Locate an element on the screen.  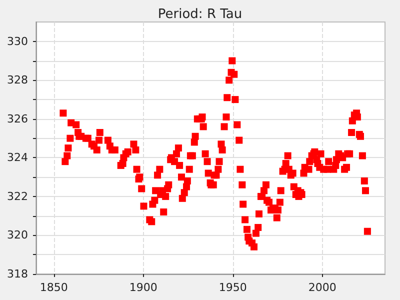
y-tick-label: 320 is located at coordinates (17, 235).